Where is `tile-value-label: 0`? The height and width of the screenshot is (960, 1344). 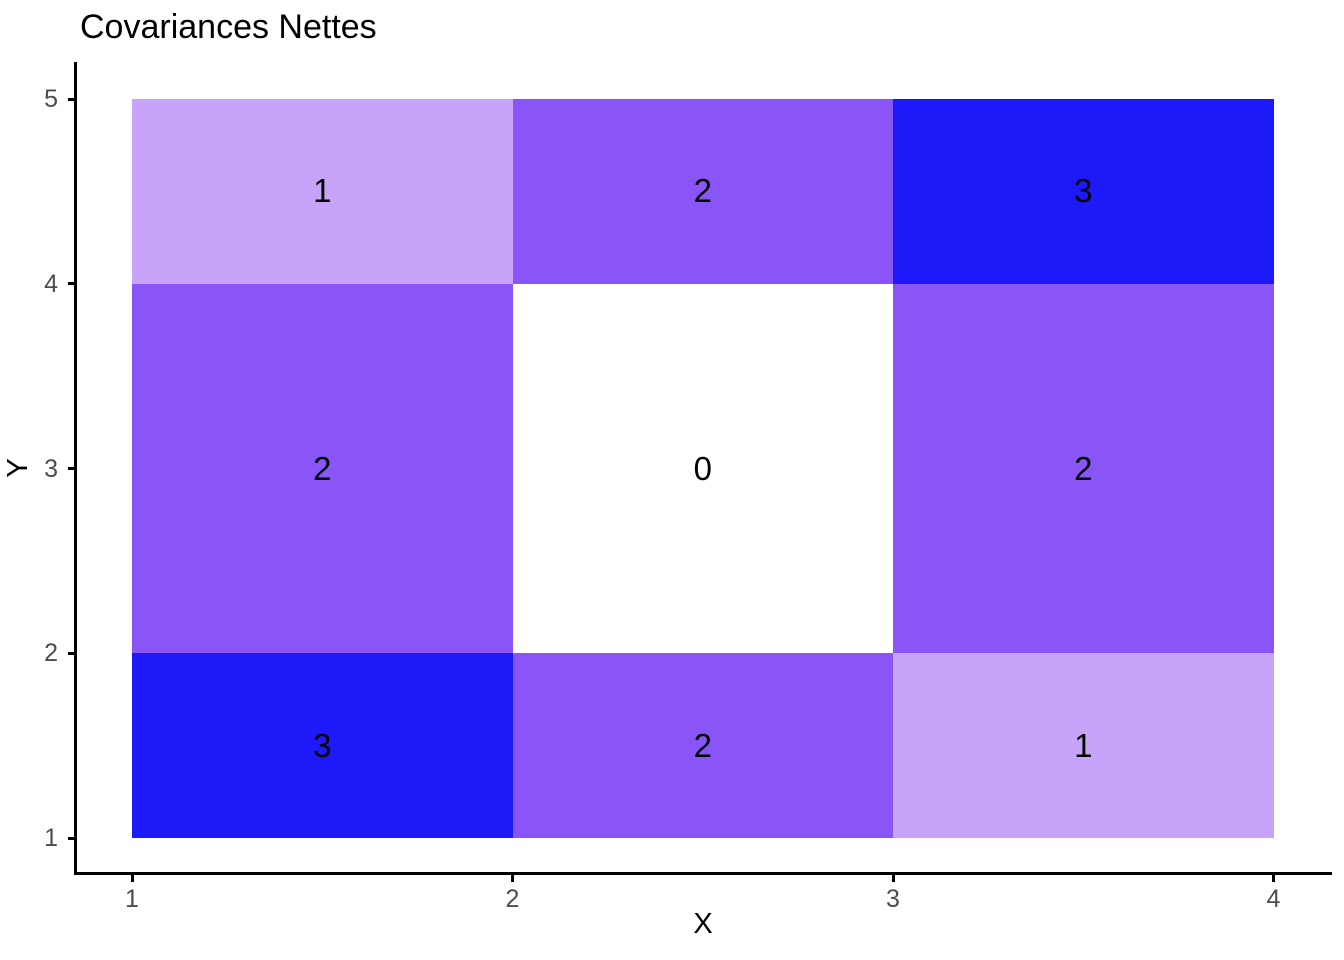
tile-value-label: 0 is located at coordinates (702, 468).